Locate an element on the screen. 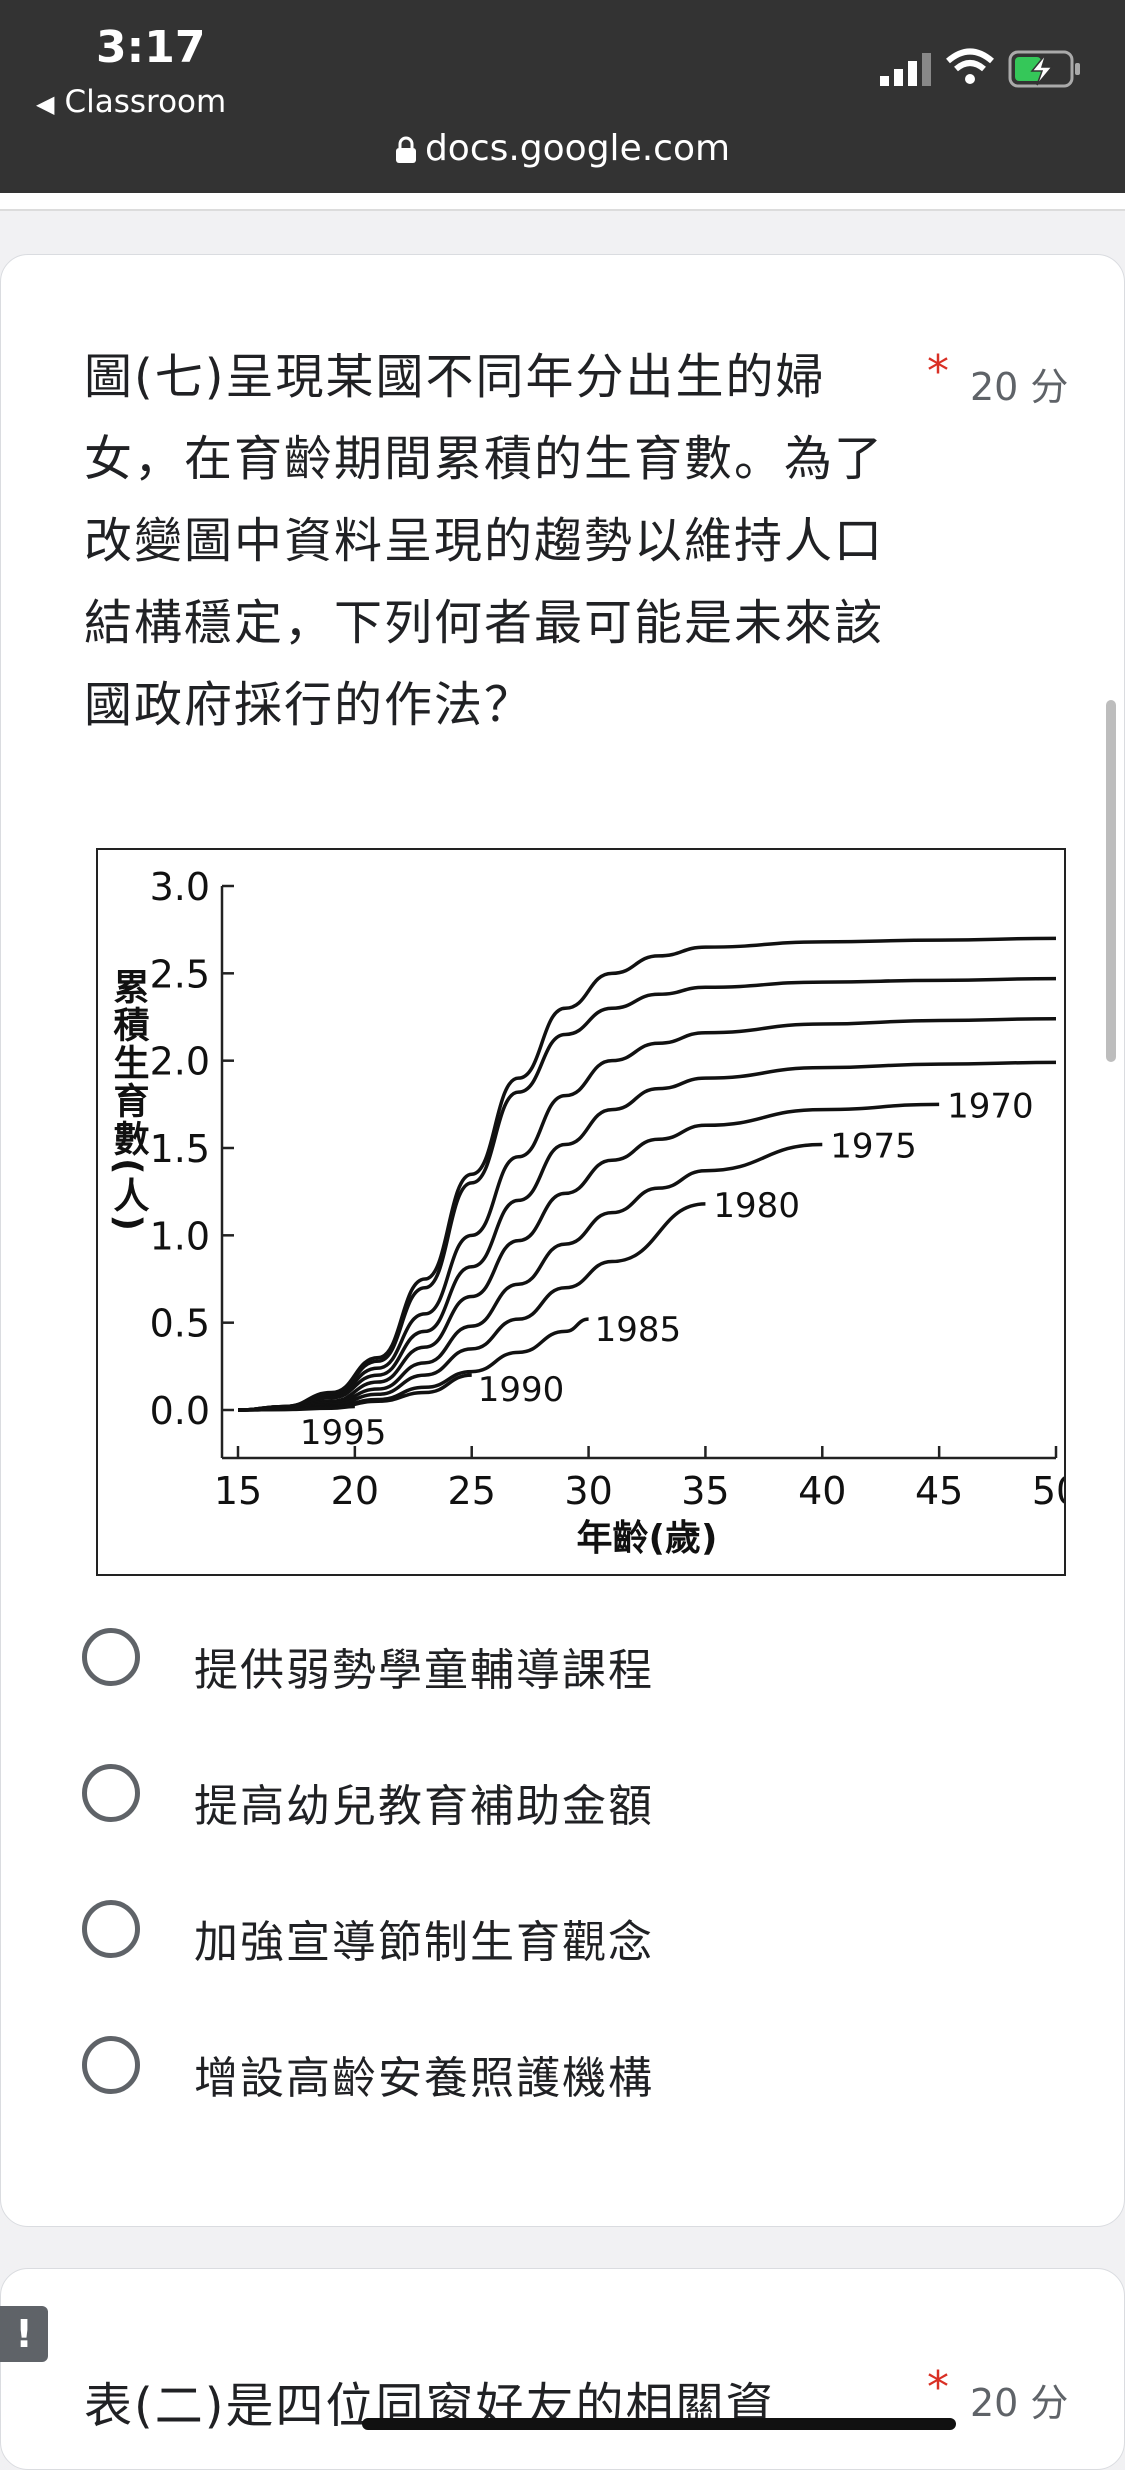 The height and width of the screenshot is (2470, 1125). option-label: 提供弱勢學童輔導課程 is located at coordinates (424, 1670).